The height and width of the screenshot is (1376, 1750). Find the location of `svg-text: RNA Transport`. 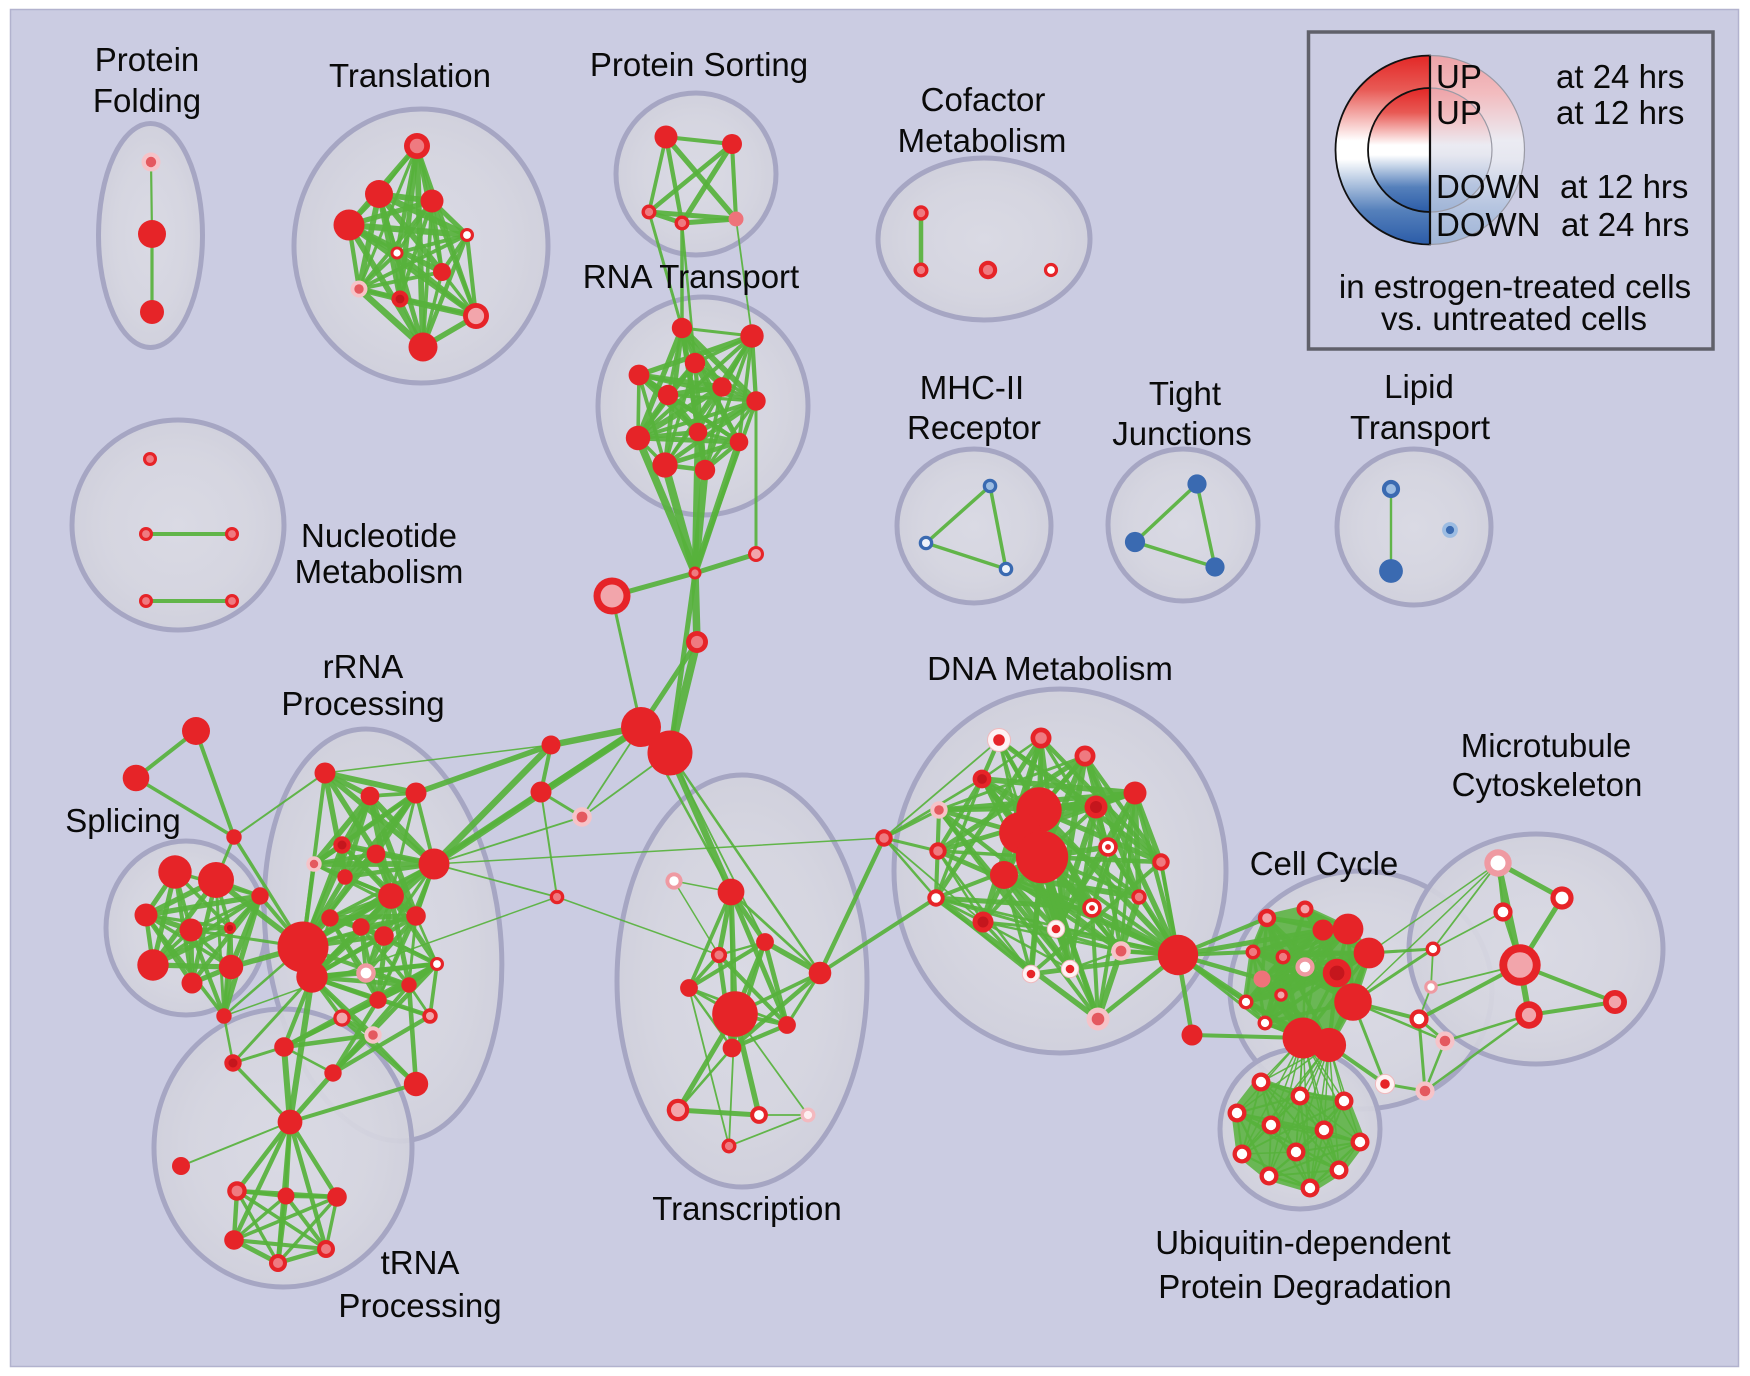

svg-text: RNA Transport is located at coordinates (691, 276).